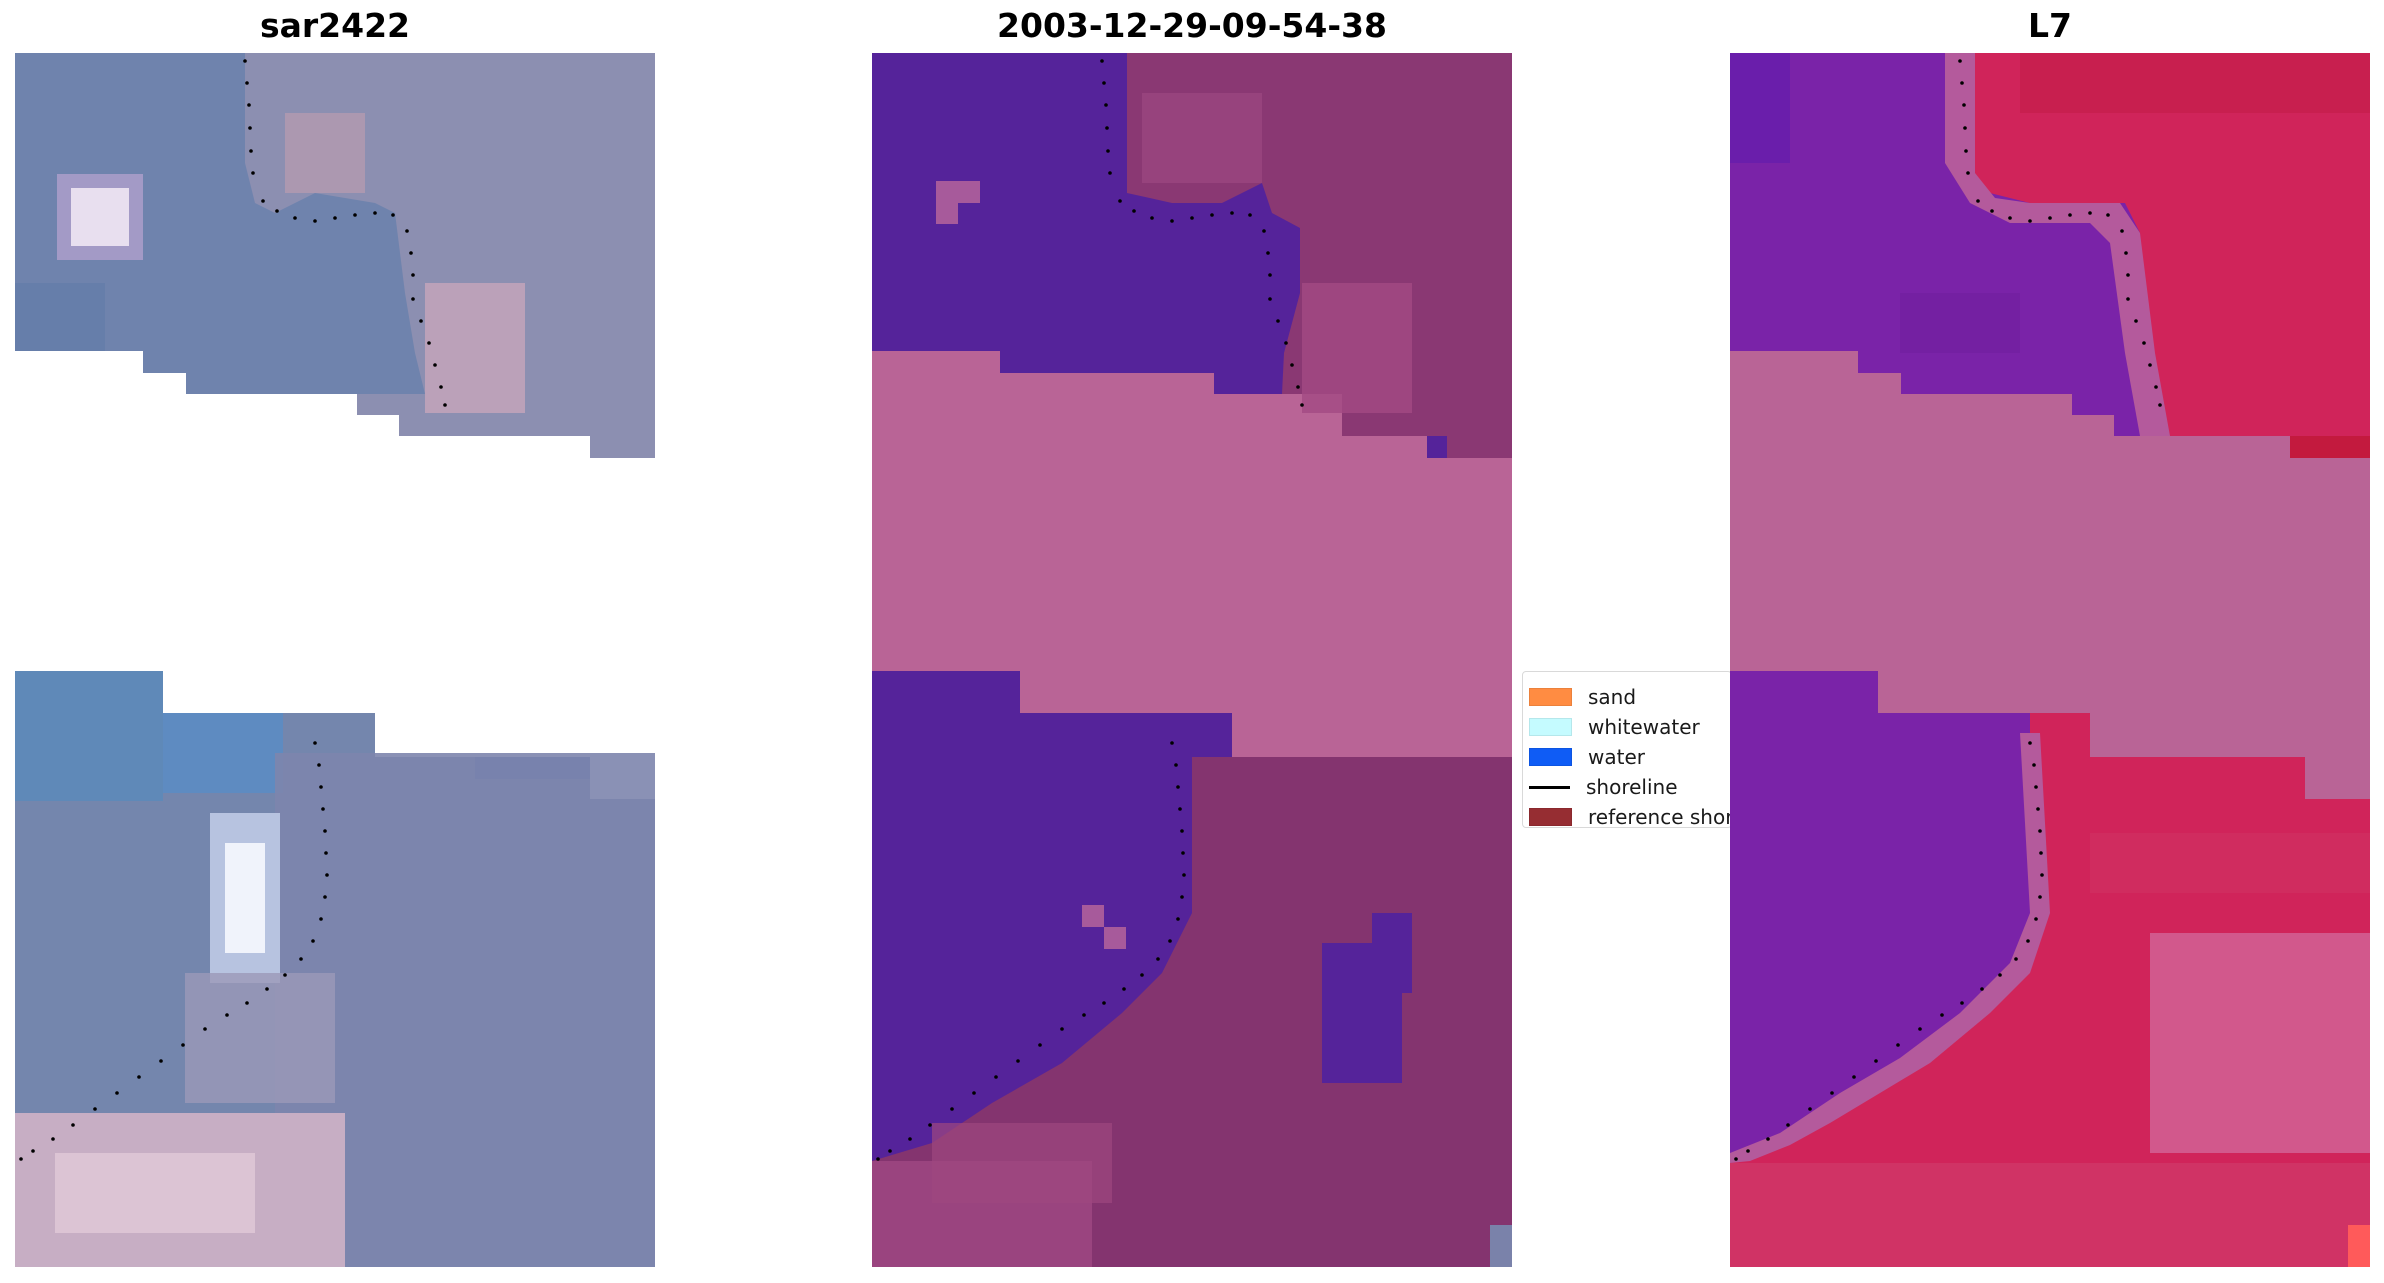  I want to click on index-top, so click(2050, 255).